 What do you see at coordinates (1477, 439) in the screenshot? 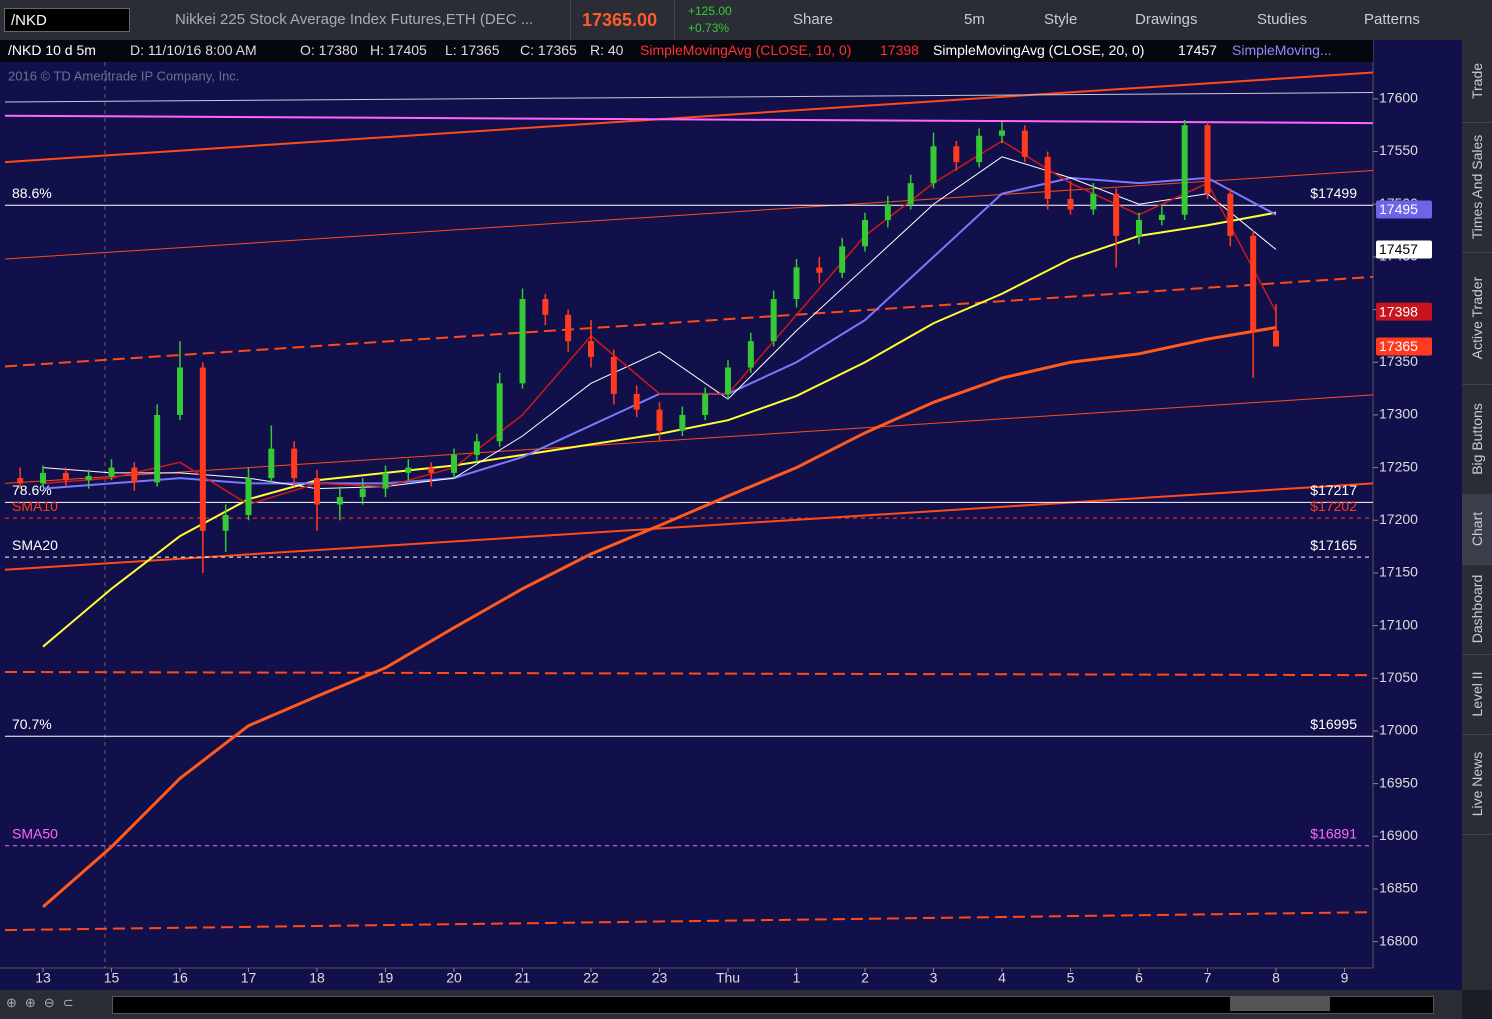
I see `side-tab: Big Buttons` at bounding box center [1477, 439].